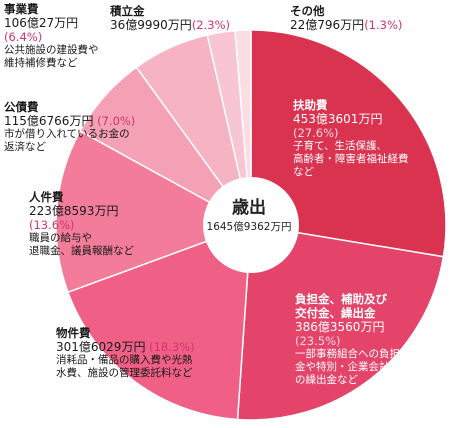 This screenshot has width=451, height=428. I want to click on slice-percent: (23.5%), so click(318, 341).